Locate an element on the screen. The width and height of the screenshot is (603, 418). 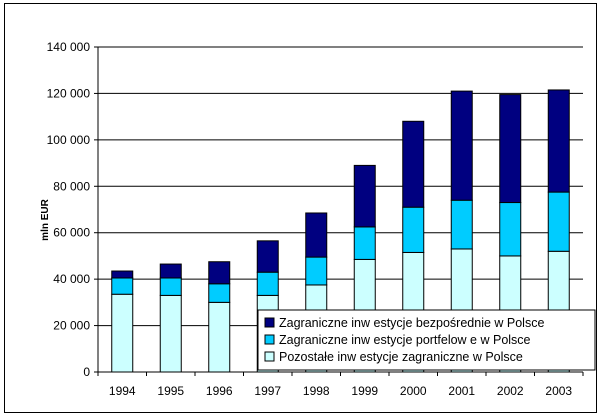
y-tick-label: 140 000 is located at coordinates (69, 47).